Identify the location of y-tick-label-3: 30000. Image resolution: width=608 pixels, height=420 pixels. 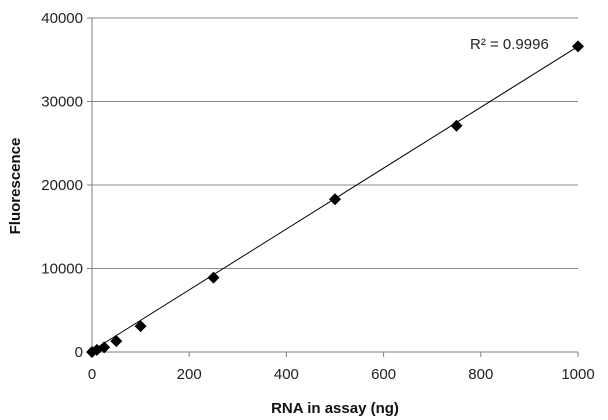
(62, 102).